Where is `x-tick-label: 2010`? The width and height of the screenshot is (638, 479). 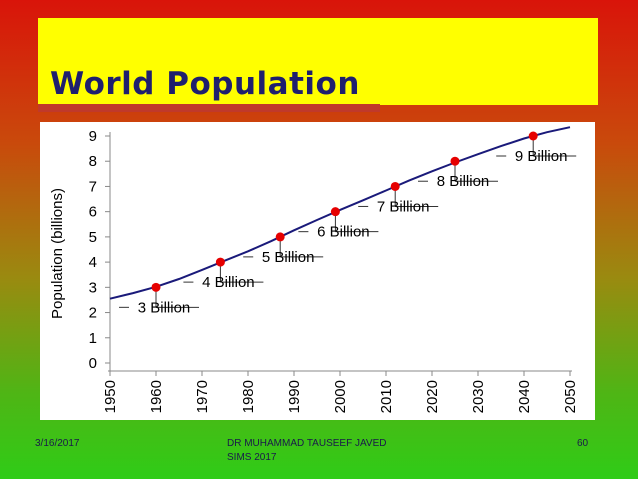
x-tick-label: 2010 is located at coordinates (386, 396).